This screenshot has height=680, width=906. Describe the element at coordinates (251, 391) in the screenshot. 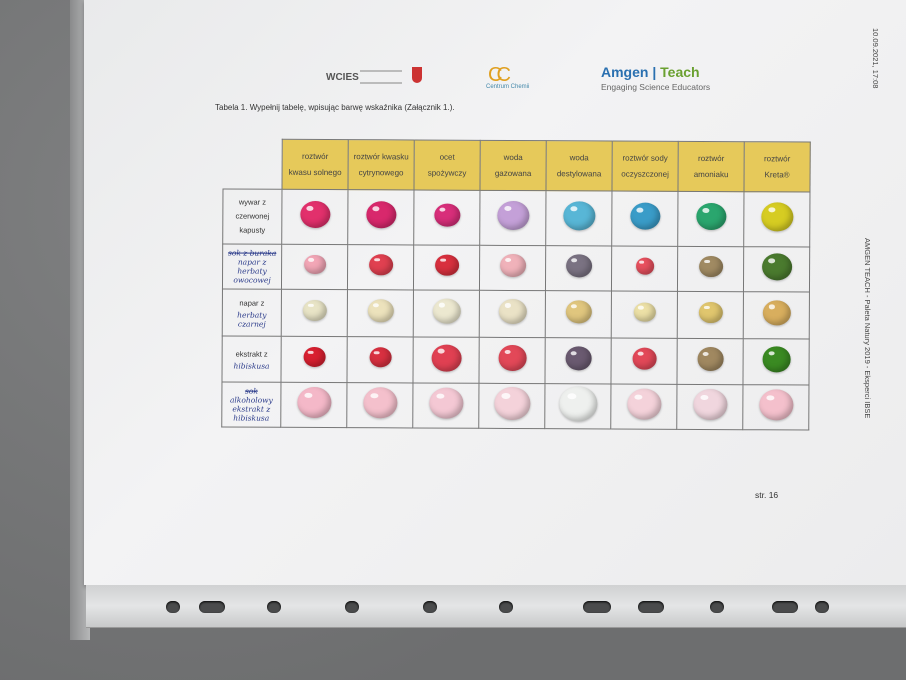

I see `struck-label: sok` at that location.